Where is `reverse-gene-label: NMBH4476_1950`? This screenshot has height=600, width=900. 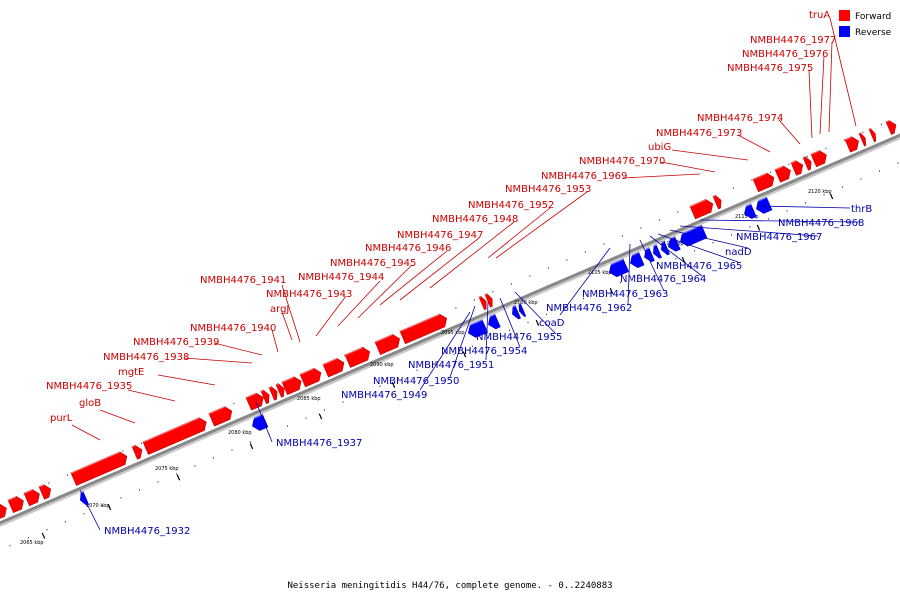 reverse-gene-label: NMBH4476_1950 is located at coordinates (416, 381).